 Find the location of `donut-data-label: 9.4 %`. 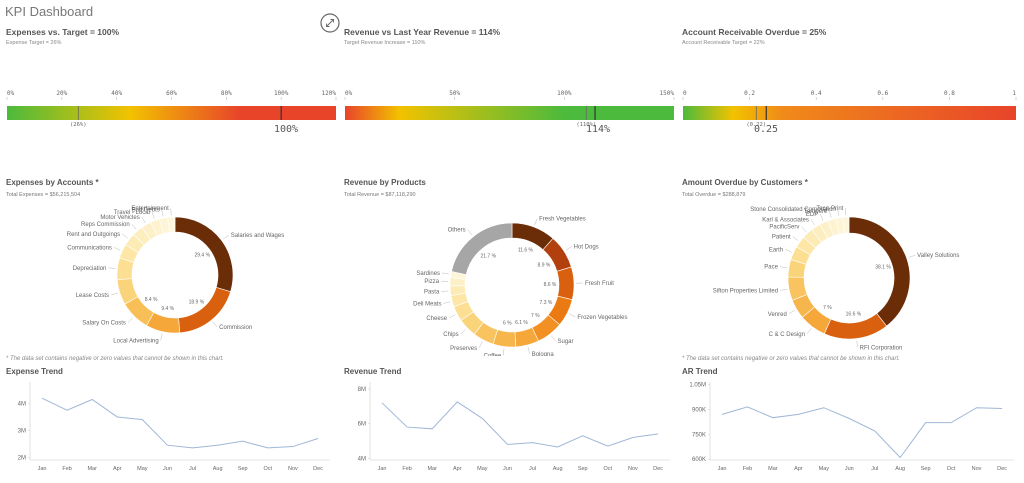

donut-data-label: 9.4 % is located at coordinates (167, 309).